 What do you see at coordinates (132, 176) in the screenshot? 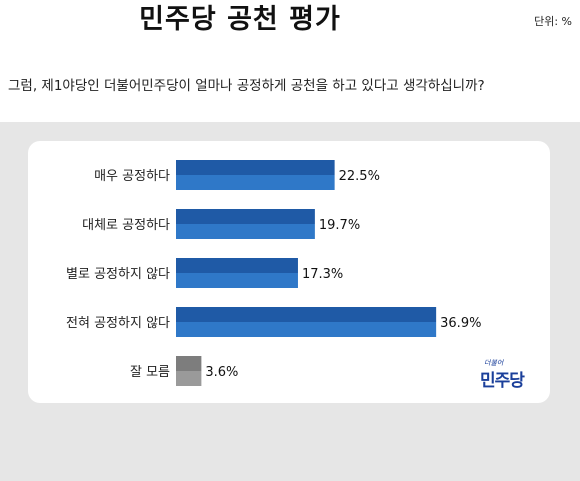
I see `category-label: 매우 공정하다` at bounding box center [132, 176].